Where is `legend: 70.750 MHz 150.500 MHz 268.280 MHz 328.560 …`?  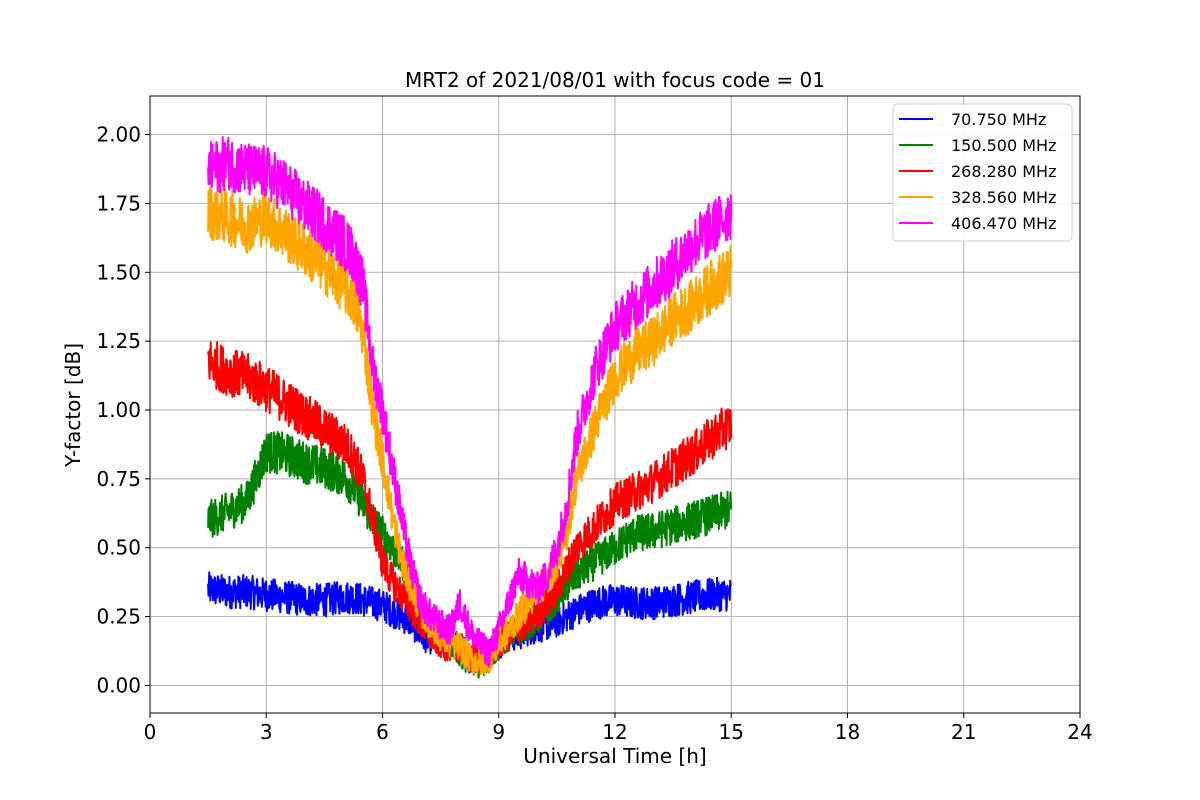 legend: 70.750 MHz 150.500 MHz 268.280 MHz 328.560 … is located at coordinates (982, 172).